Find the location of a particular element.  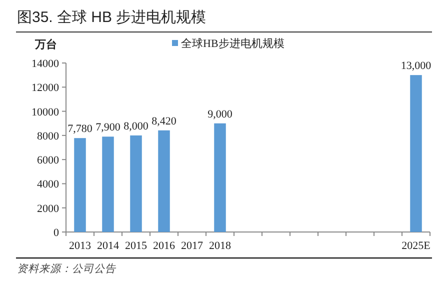

data-label: 8,000 is located at coordinates (136, 126).